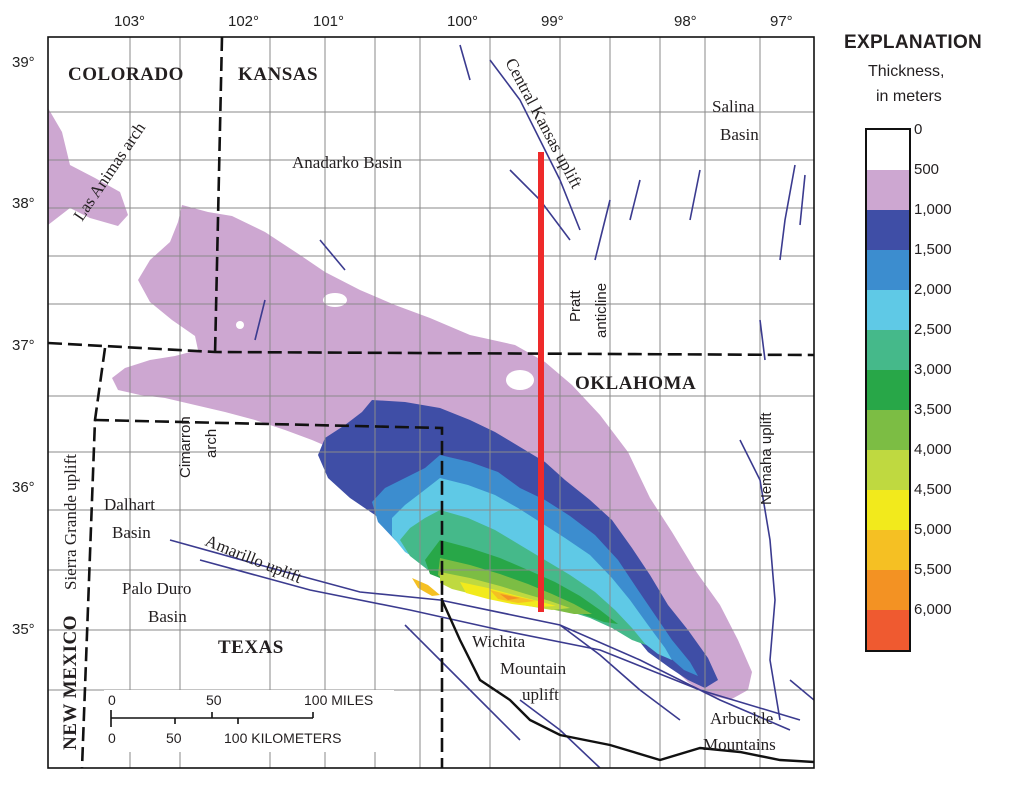  Describe the element at coordinates (627, 681) in the screenshot. I see `red-river` at that location.